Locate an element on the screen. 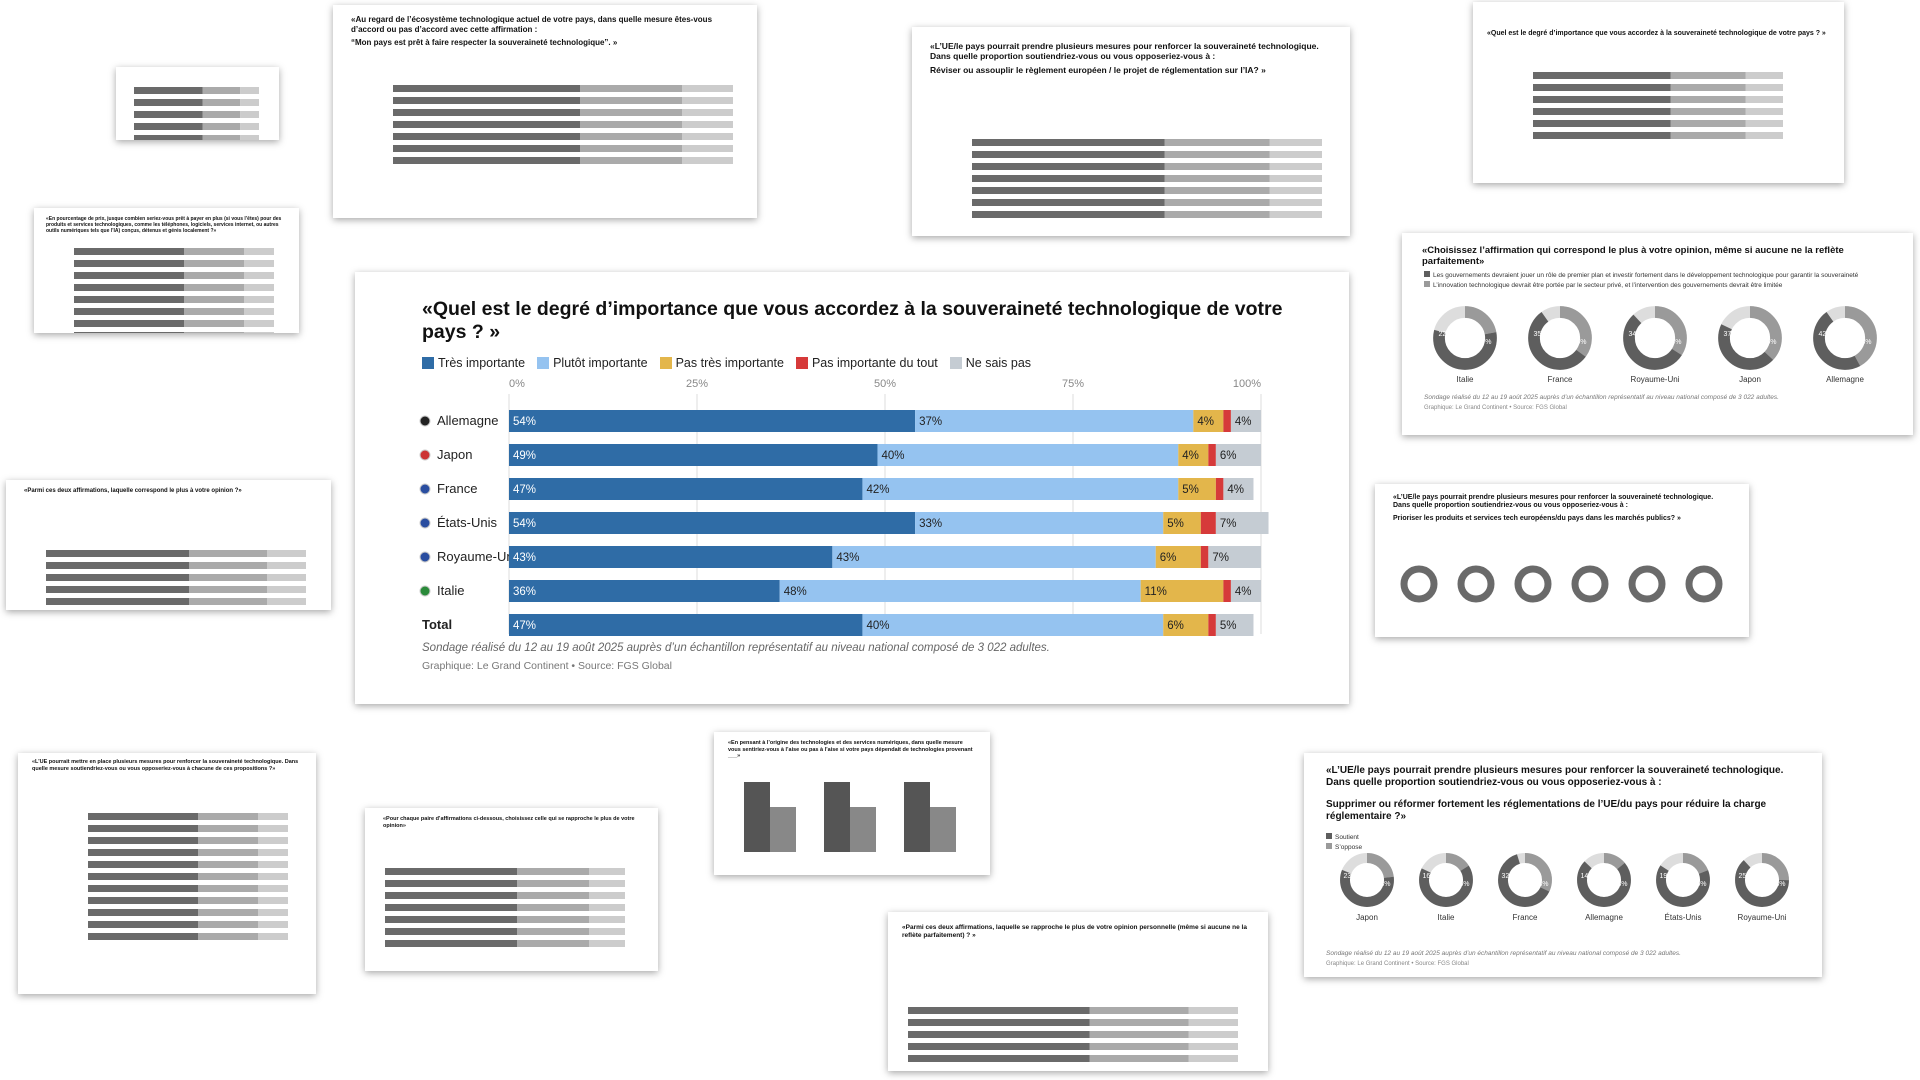 The image size is (1920, 1080). value-label: 11% is located at coordinates (1156, 592).